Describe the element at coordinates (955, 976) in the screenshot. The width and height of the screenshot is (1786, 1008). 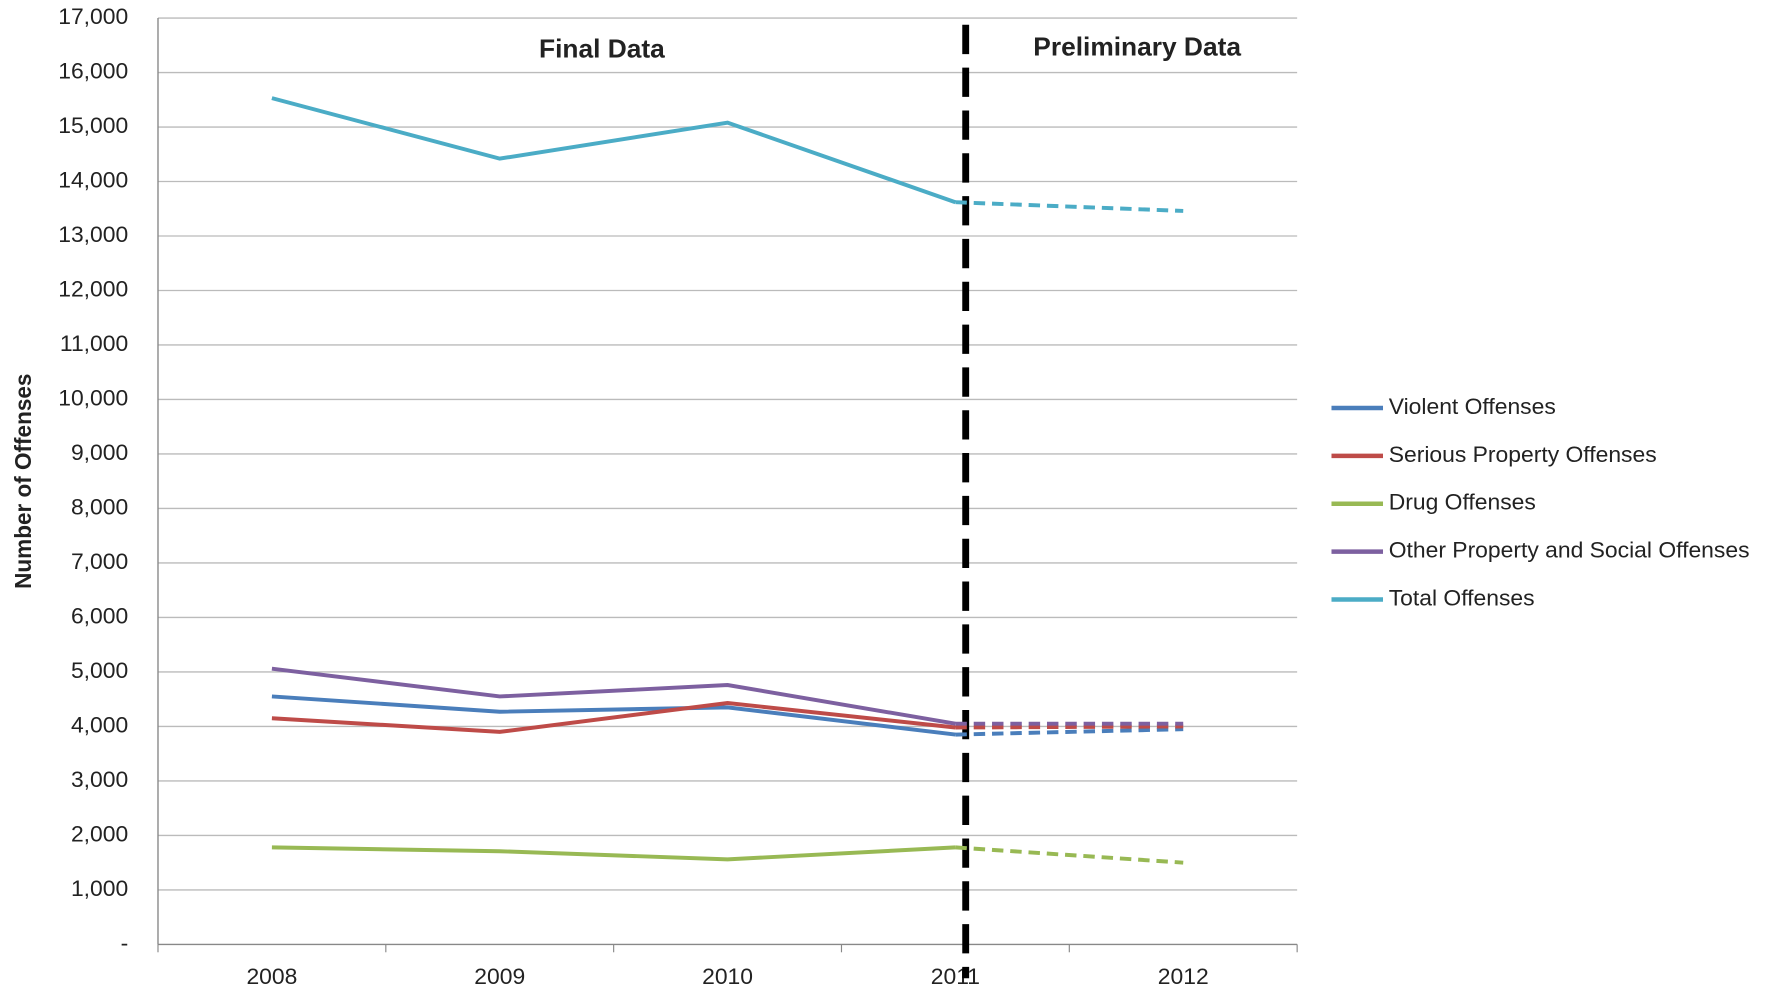
I see `x-tick-label: 2011` at that location.